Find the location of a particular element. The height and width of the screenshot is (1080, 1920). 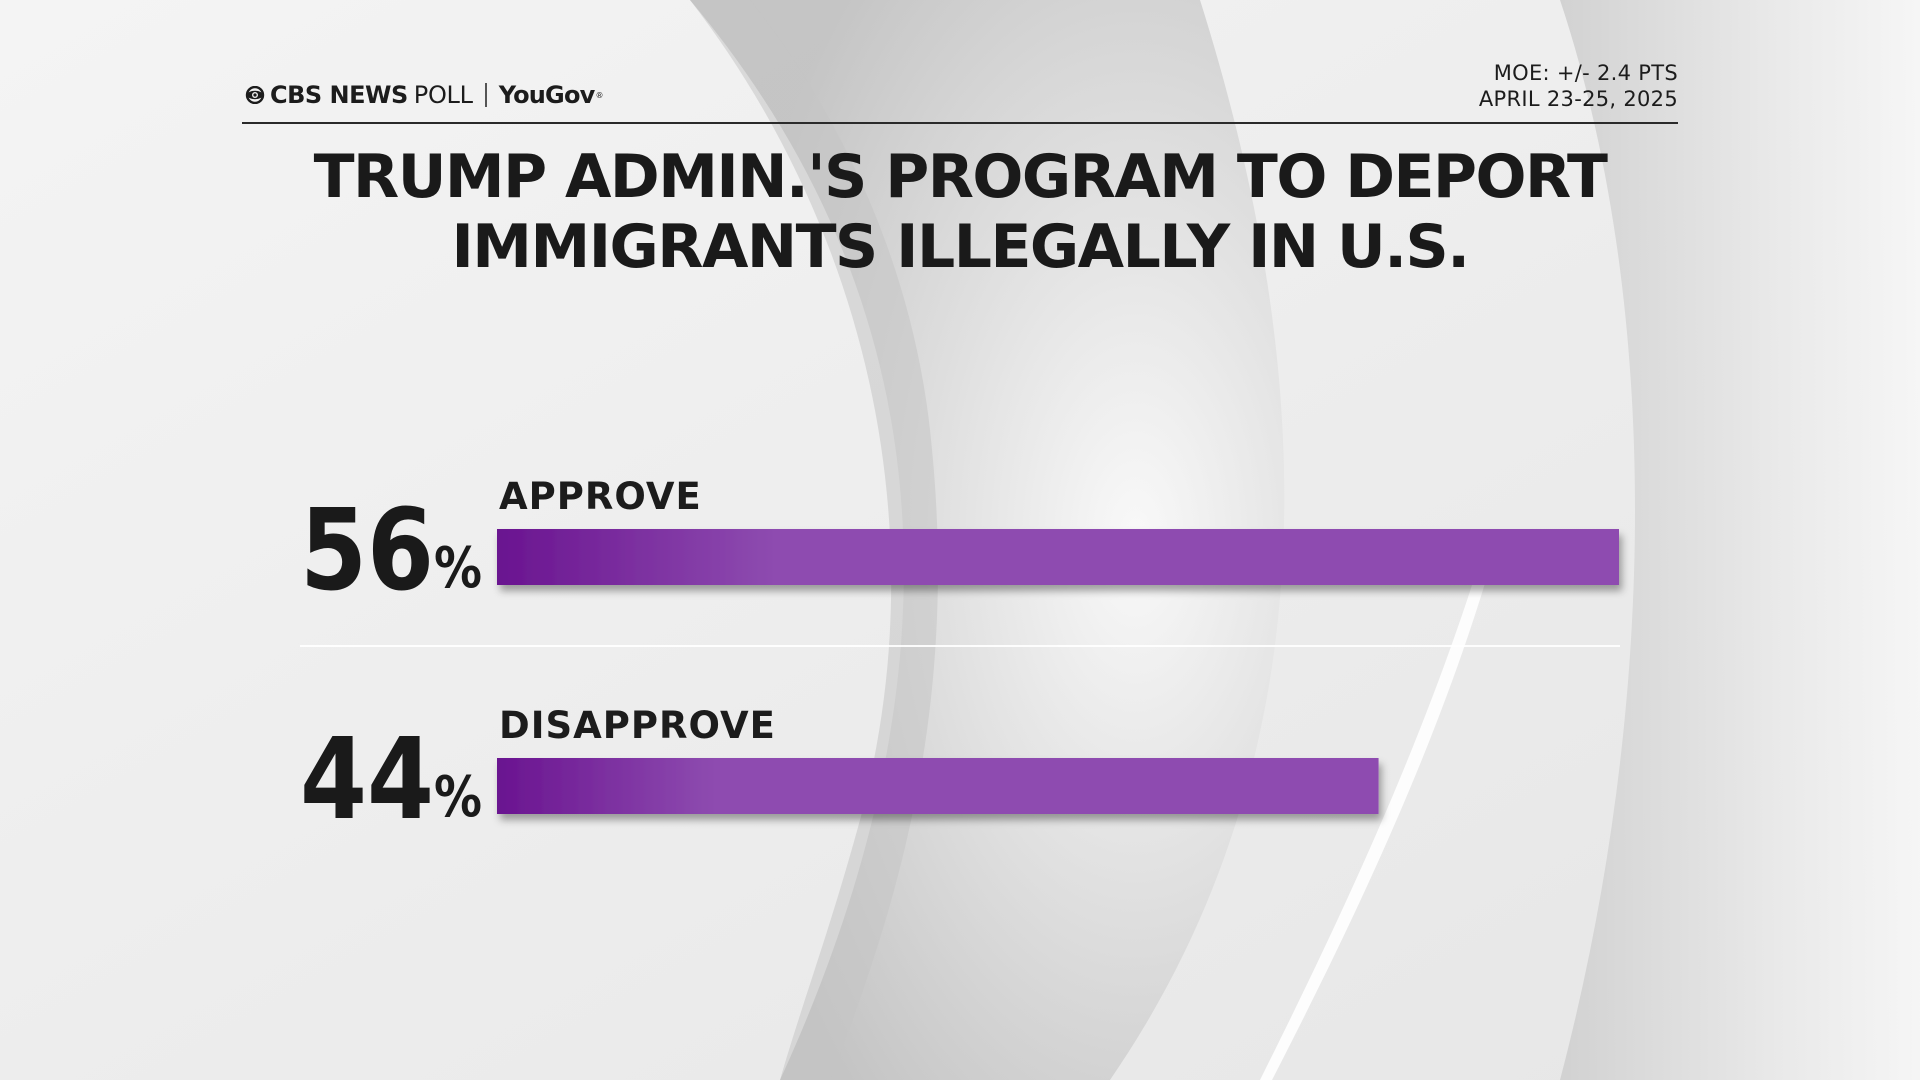

header-divider is located at coordinates (960, 123).